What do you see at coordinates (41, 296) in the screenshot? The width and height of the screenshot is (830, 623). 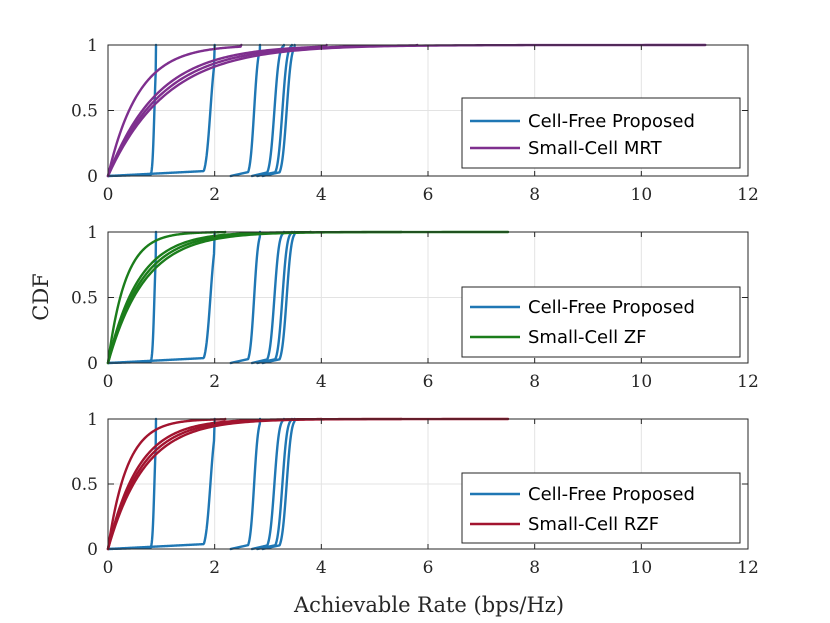 I see `y-axis-label: CDF` at bounding box center [41, 296].